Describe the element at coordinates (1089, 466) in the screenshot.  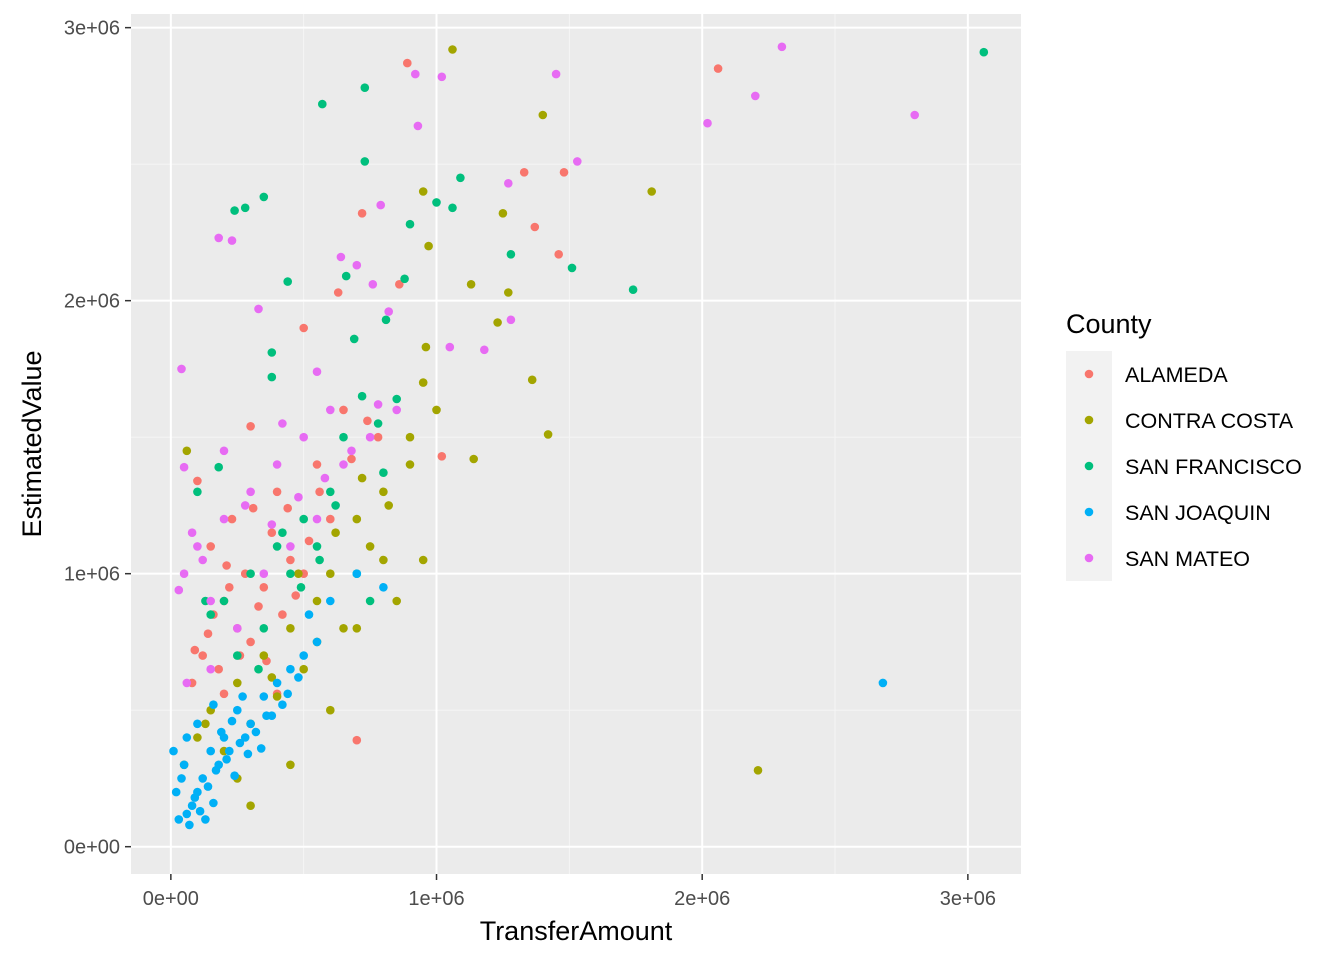
I see `legend-marker` at that location.